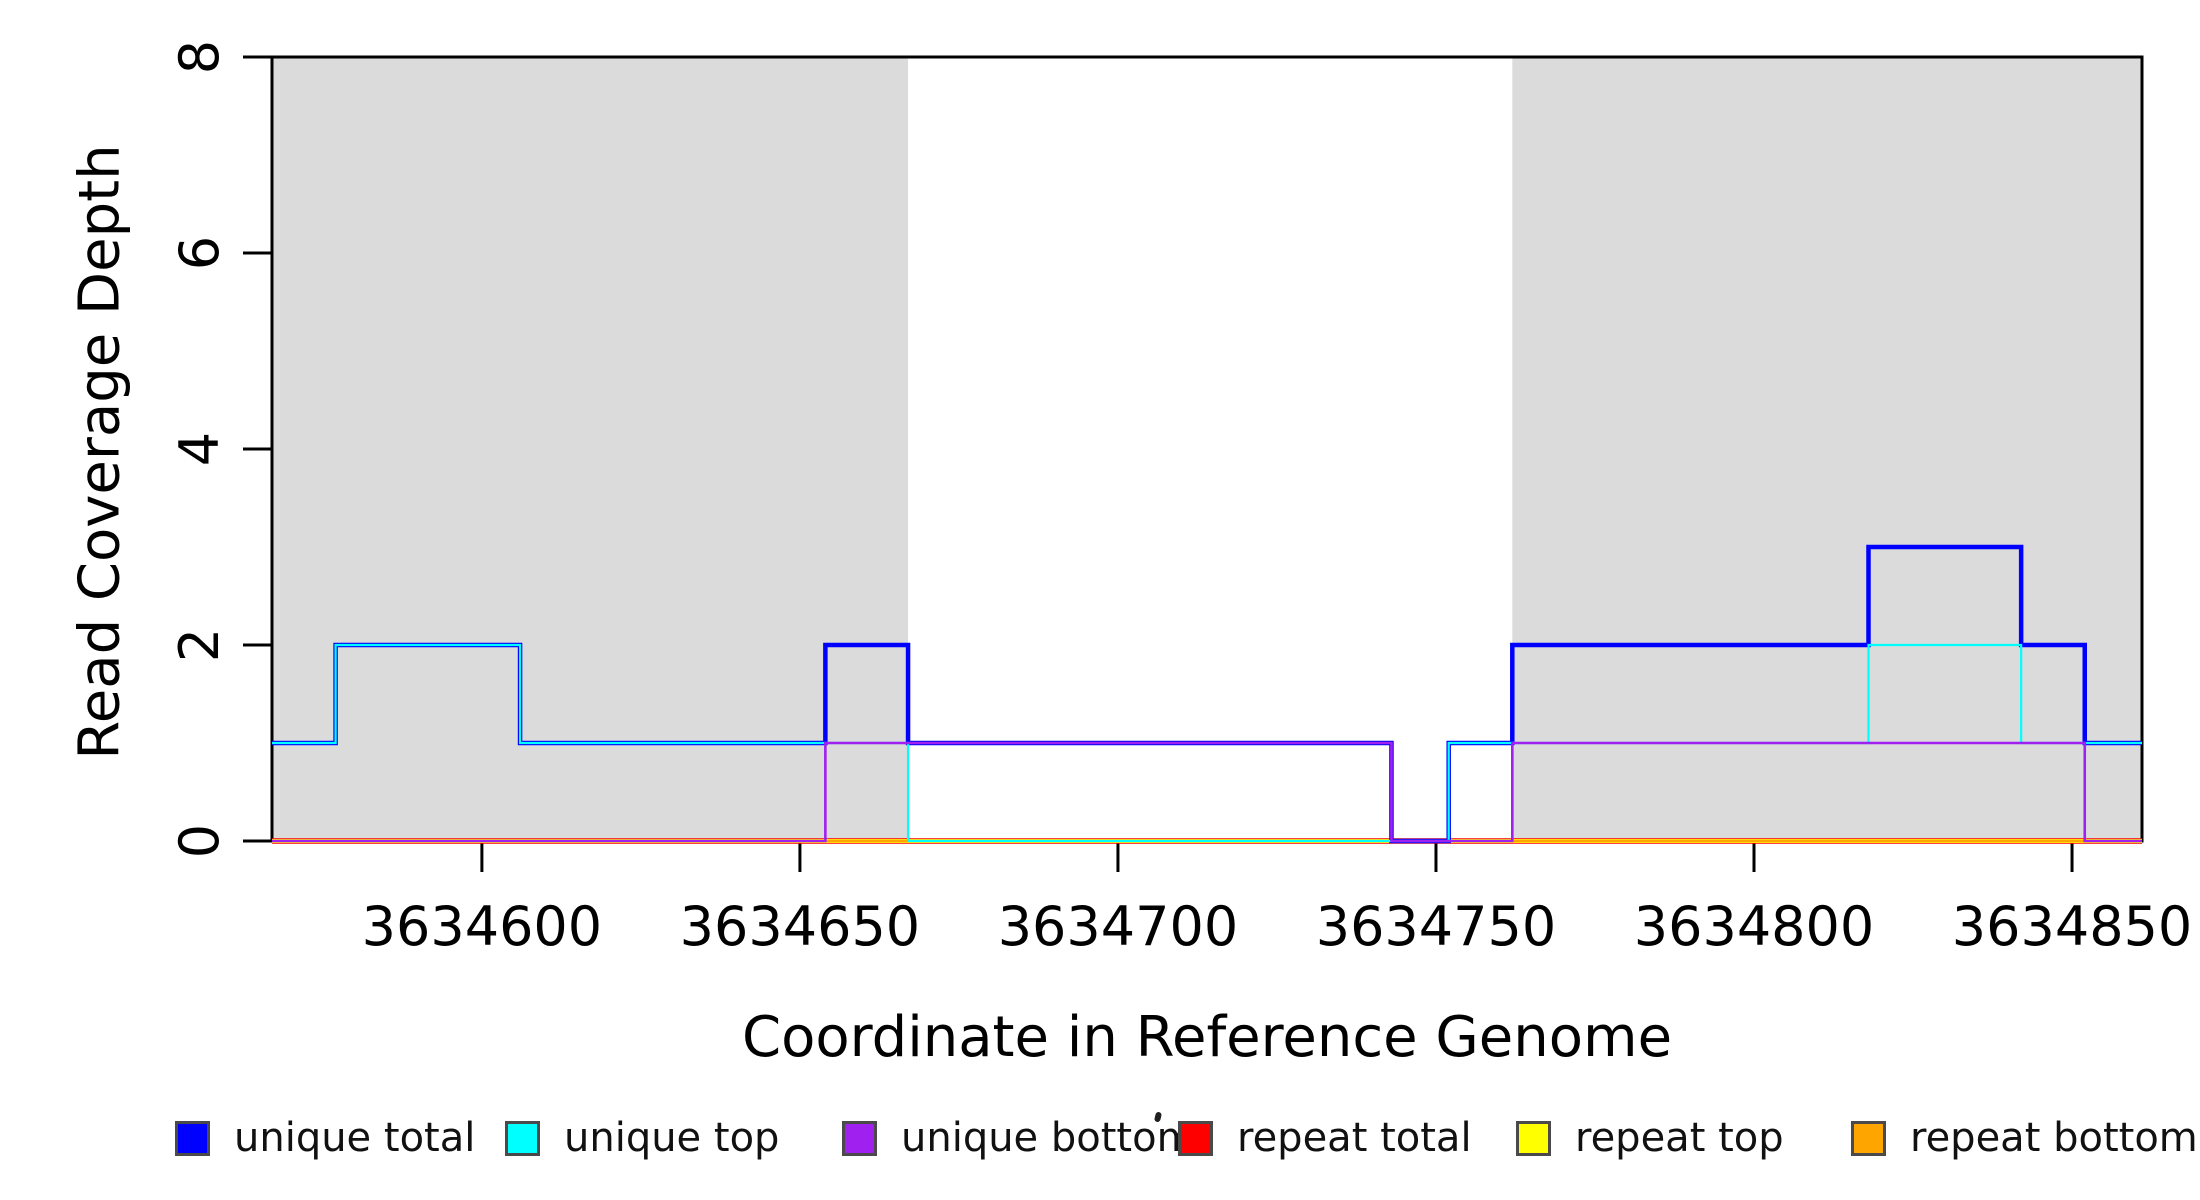 The height and width of the screenshot is (1200, 2200). What do you see at coordinates (1436, 926) in the screenshot?
I see `x-tick-label: 3634750` at bounding box center [1436, 926].